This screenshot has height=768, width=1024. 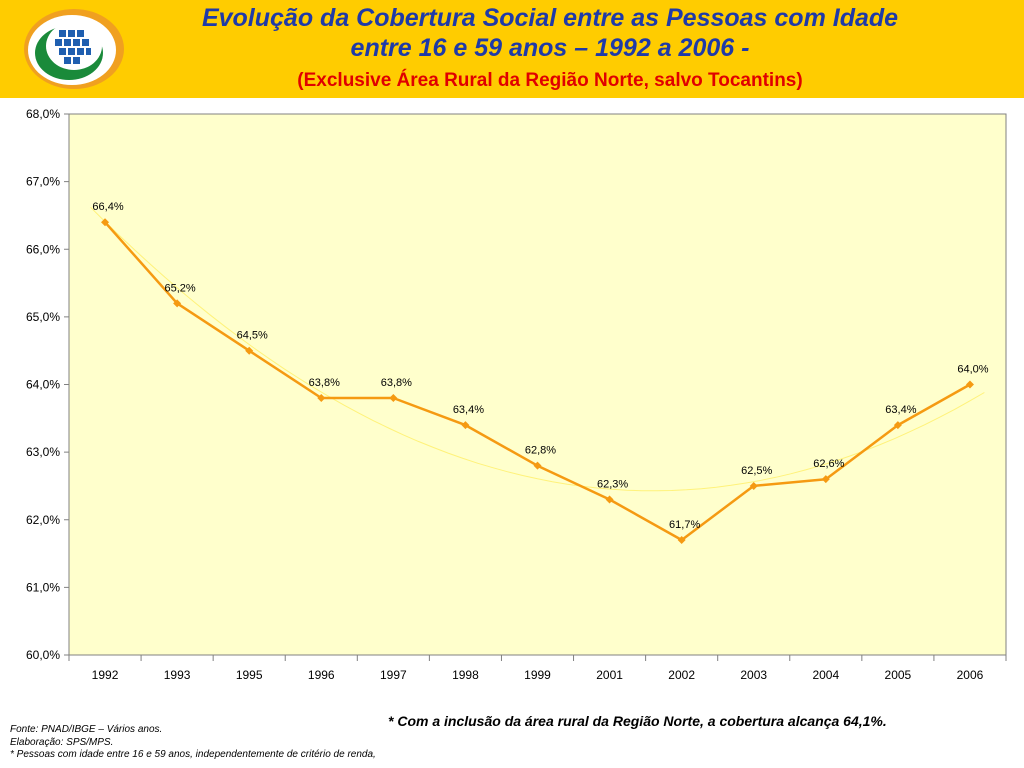 I want to click on y-tick-label: 68,0%, so click(x=43, y=114).